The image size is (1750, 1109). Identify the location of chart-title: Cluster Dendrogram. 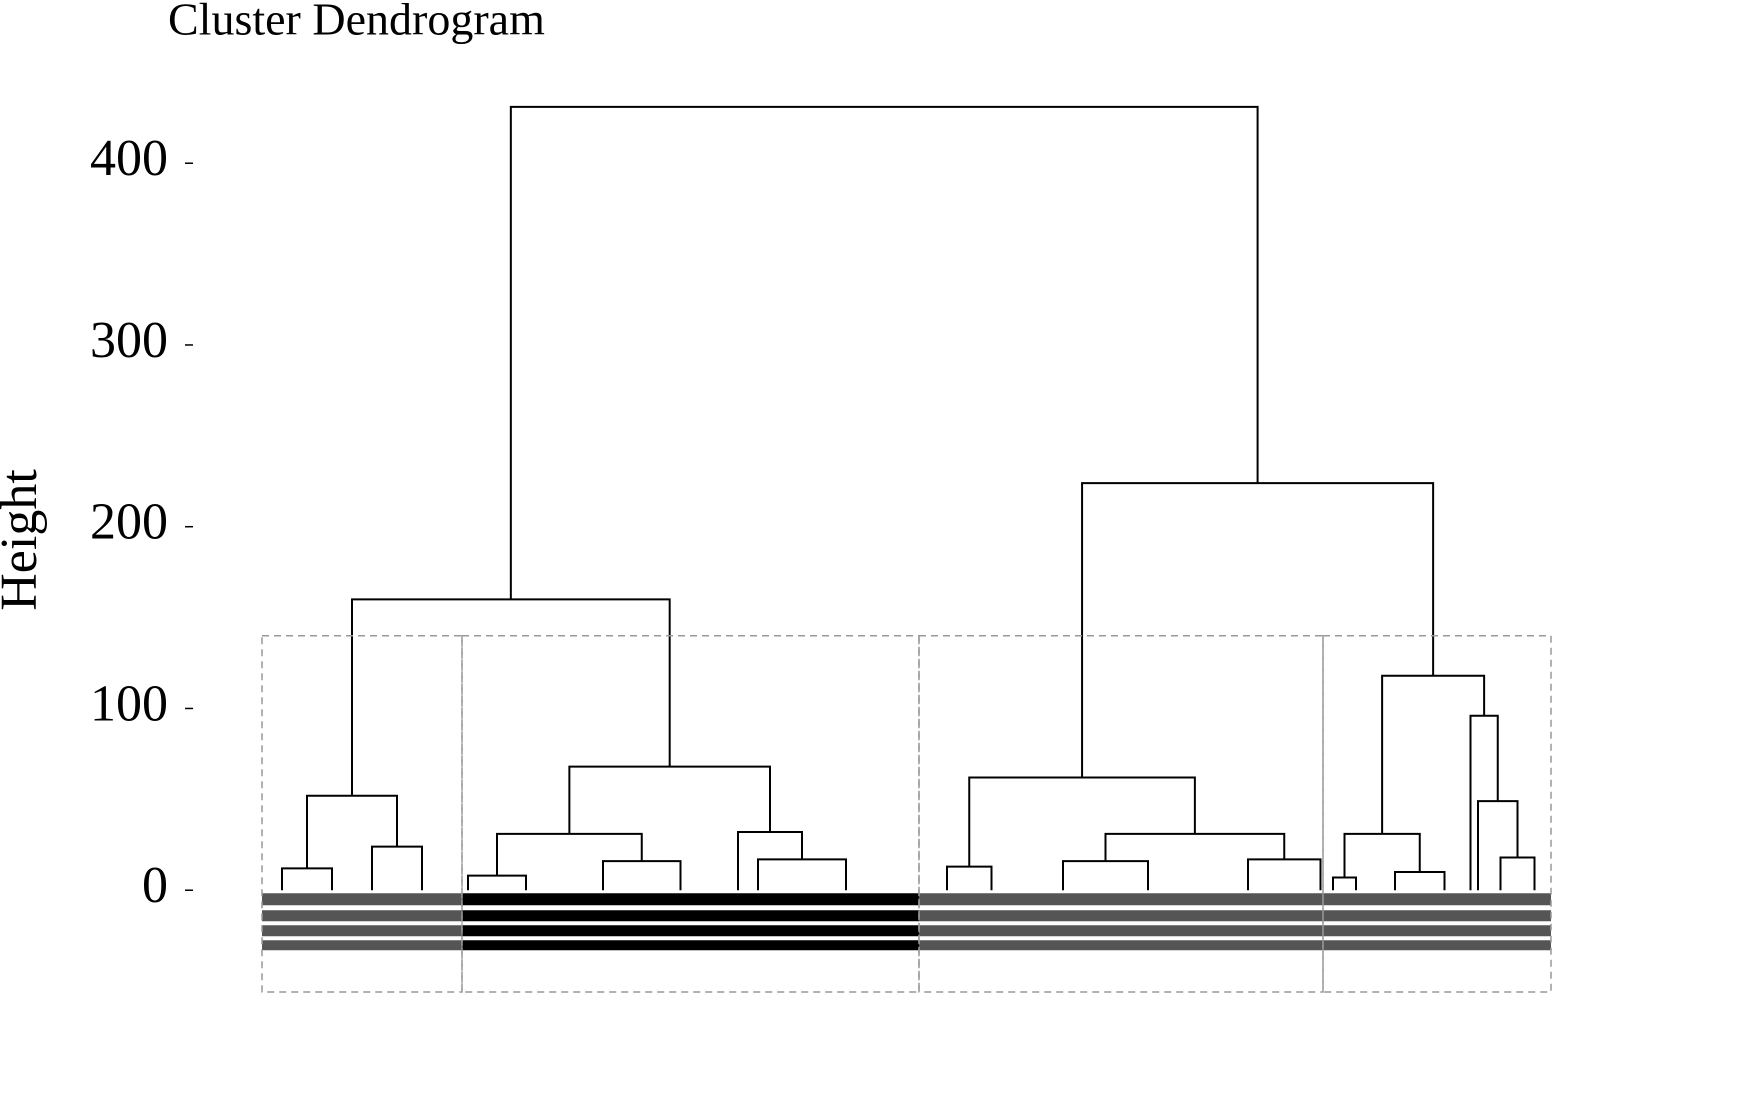
(356, 22).